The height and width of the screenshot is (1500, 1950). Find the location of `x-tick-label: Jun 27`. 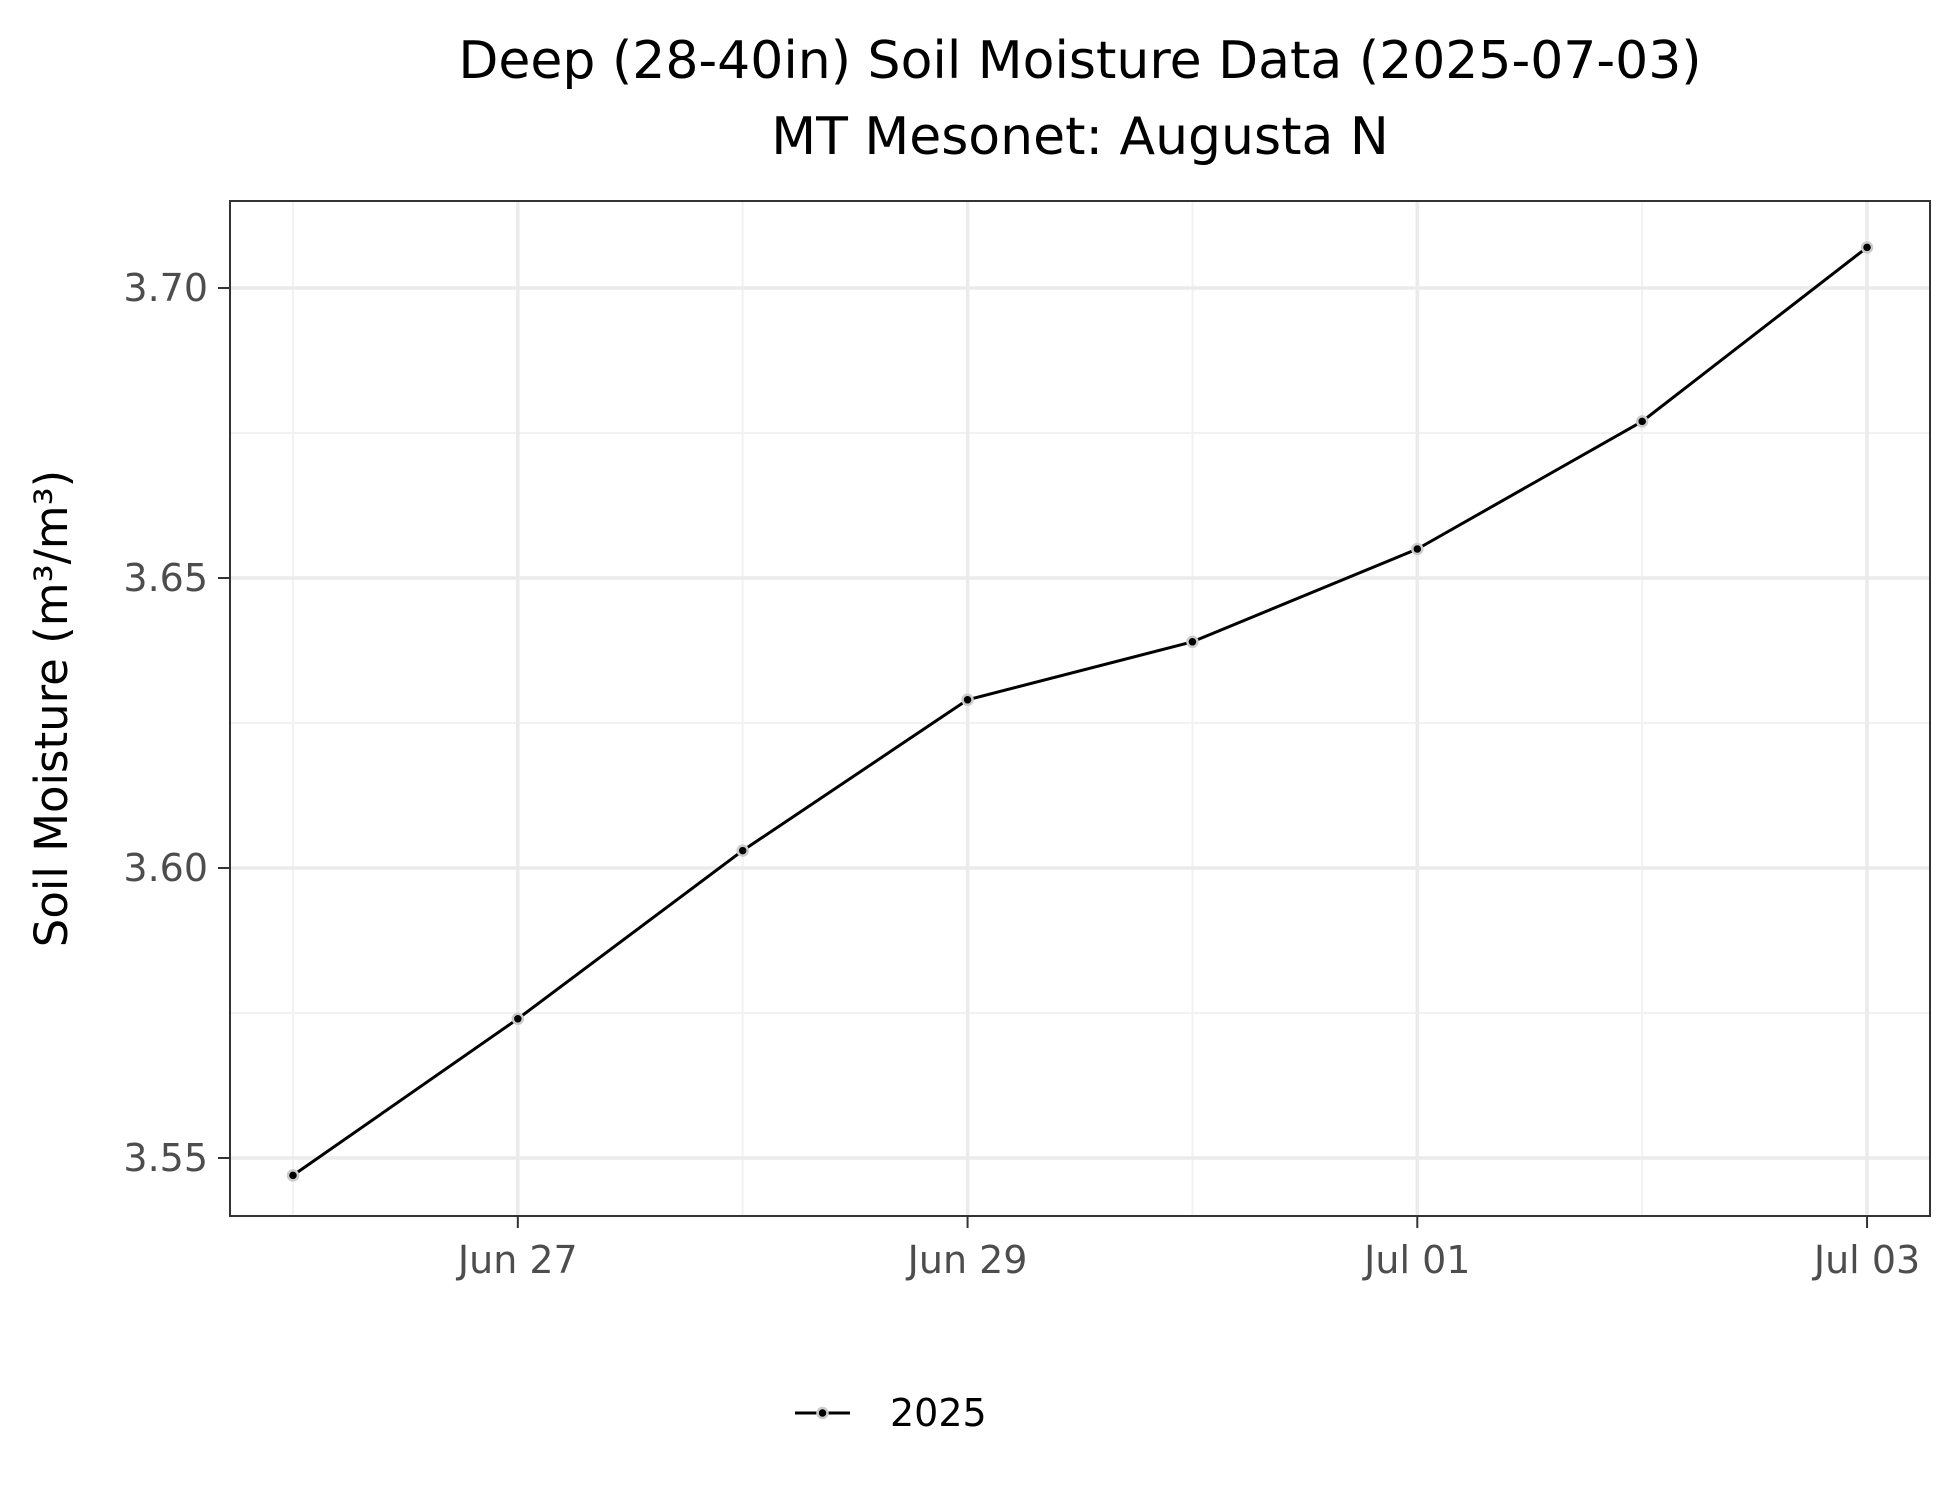

x-tick-label: Jun 27 is located at coordinates (517, 1260).